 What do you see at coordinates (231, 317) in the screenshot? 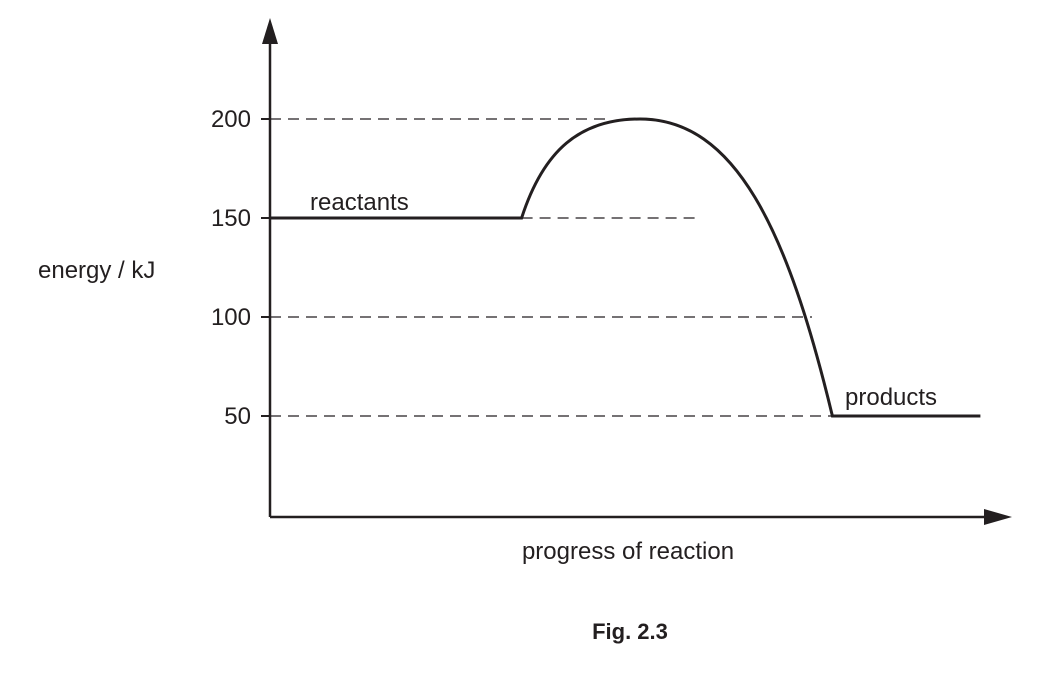
I see `y-tick-label-100: 100` at bounding box center [231, 317].